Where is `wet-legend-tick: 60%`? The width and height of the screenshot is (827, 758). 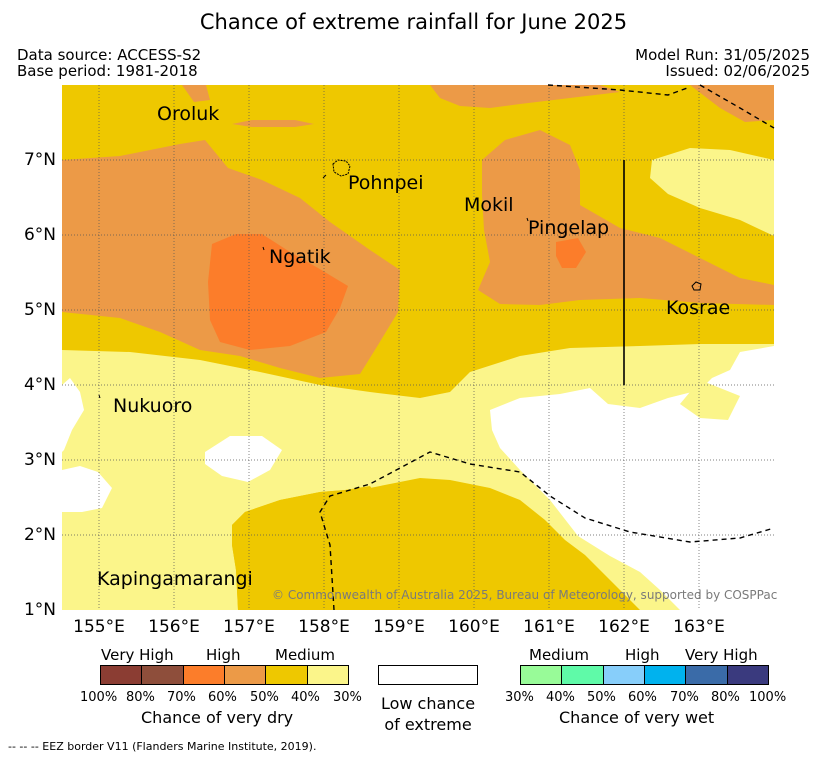
wet-legend-tick: 60% is located at coordinates (642, 697).